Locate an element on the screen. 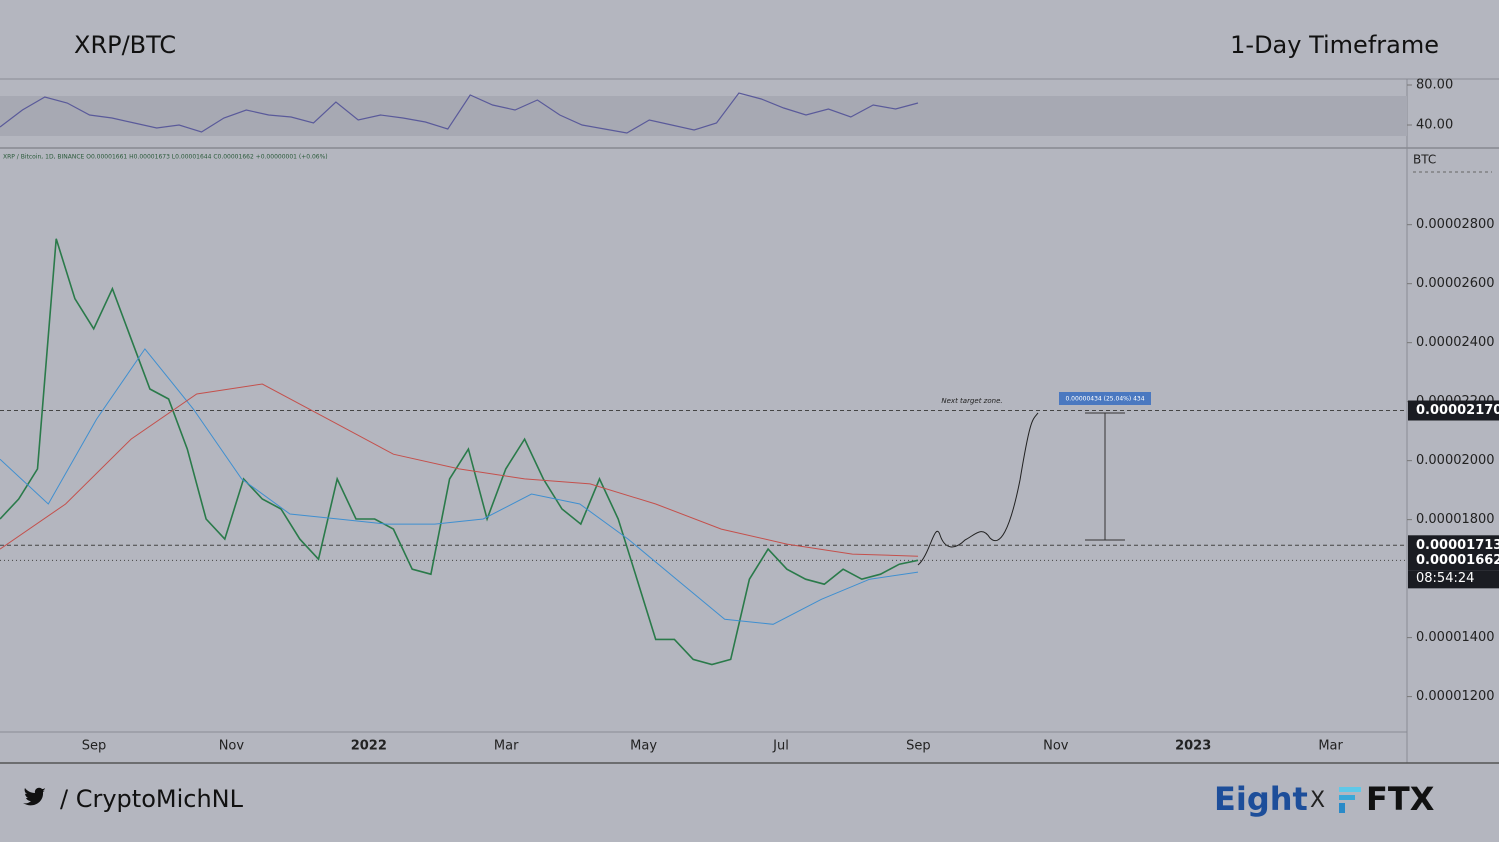  level-label: 0.00001662 is located at coordinates (1457, 560).